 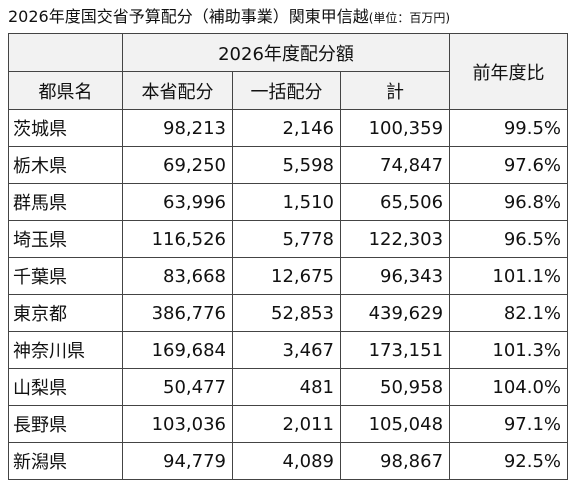 I want to click on group-header: 2026年度配分額, so click(x=286, y=52).